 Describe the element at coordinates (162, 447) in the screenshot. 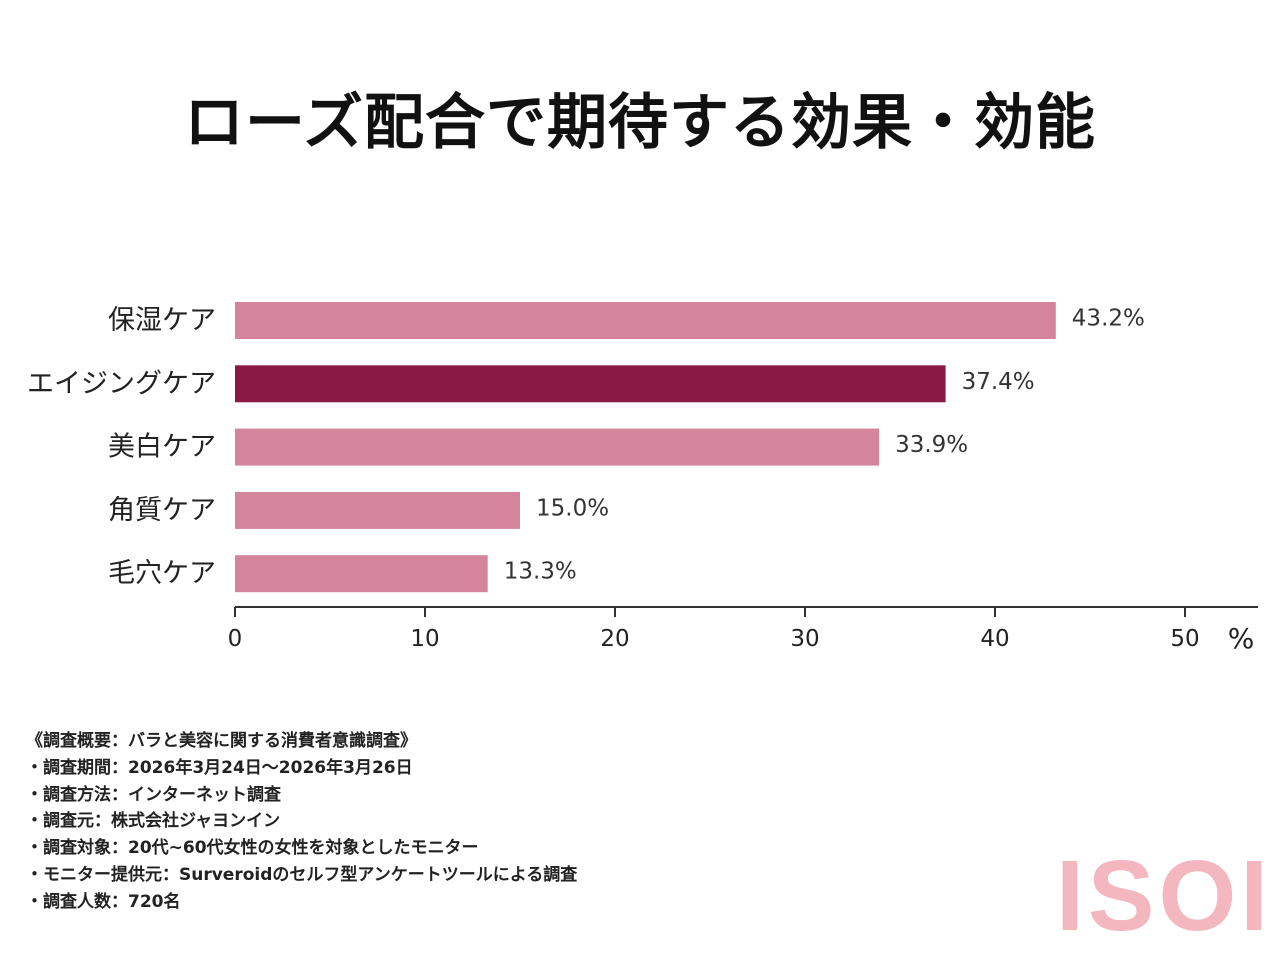

I see `category-label: 美白ケア` at that location.